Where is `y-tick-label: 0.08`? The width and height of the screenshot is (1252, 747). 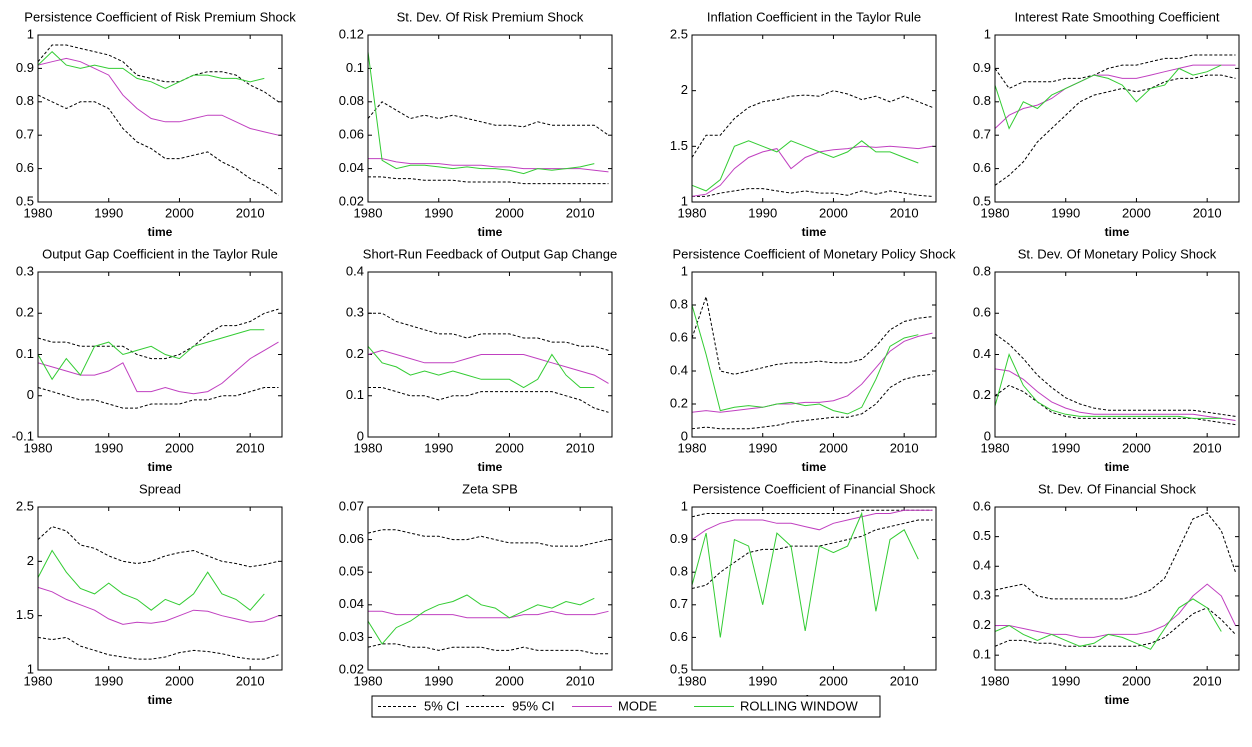
y-tick-label: 0.08 is located at coordinates (351, 100).